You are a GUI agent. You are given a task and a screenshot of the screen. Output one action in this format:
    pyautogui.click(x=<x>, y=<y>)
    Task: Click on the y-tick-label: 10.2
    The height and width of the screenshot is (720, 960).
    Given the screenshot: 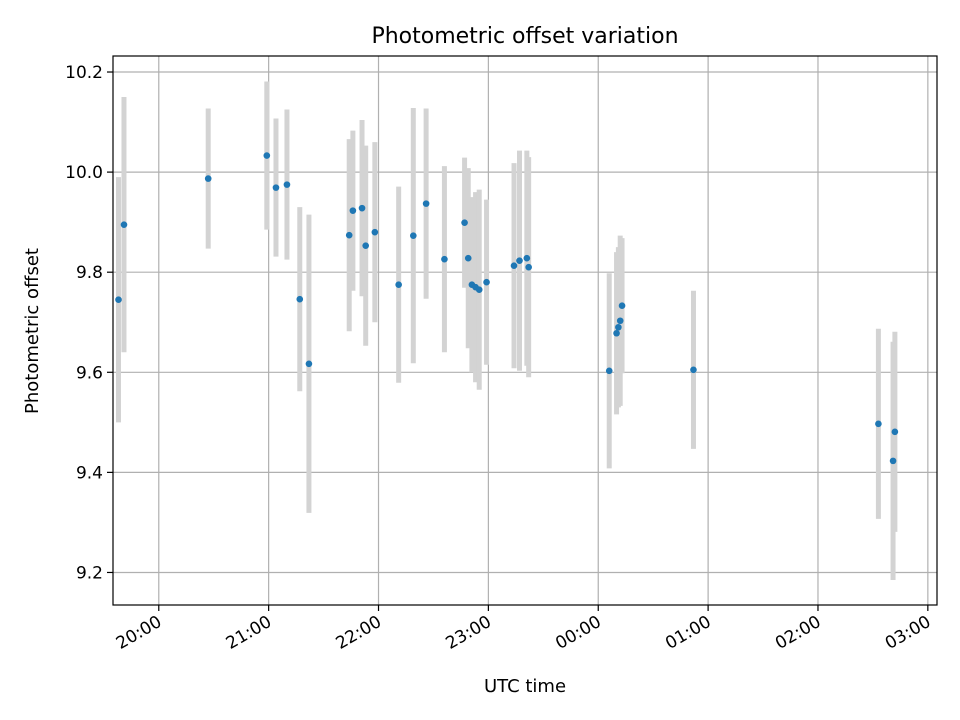 What is the action you would take?
    pyautogui.click(x=84, y=73)
    